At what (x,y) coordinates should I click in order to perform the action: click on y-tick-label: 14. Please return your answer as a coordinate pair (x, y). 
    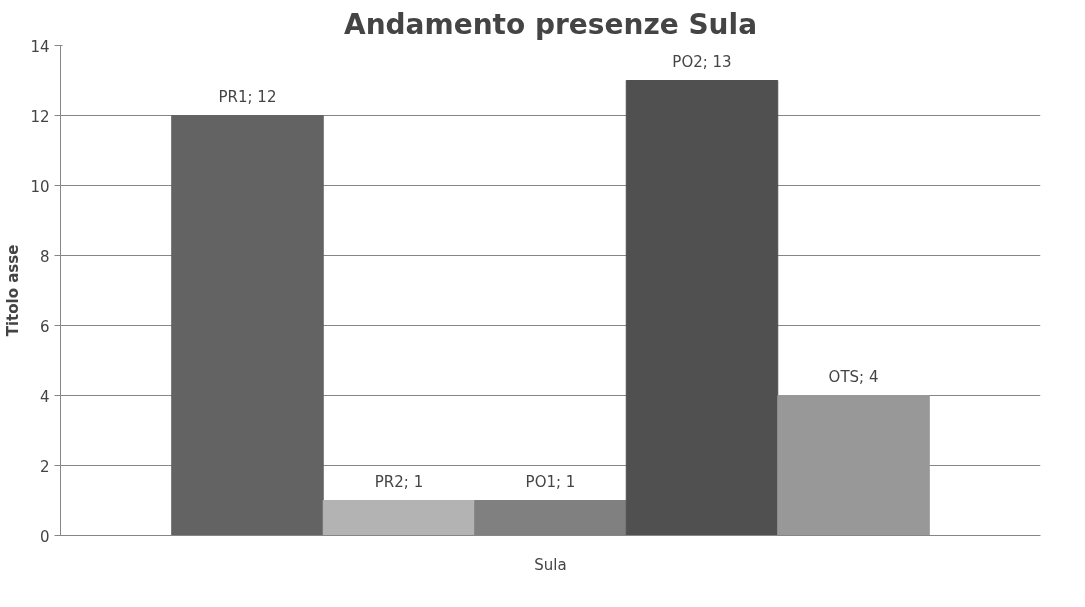
    Looking at the image, I should click on (40, 46).